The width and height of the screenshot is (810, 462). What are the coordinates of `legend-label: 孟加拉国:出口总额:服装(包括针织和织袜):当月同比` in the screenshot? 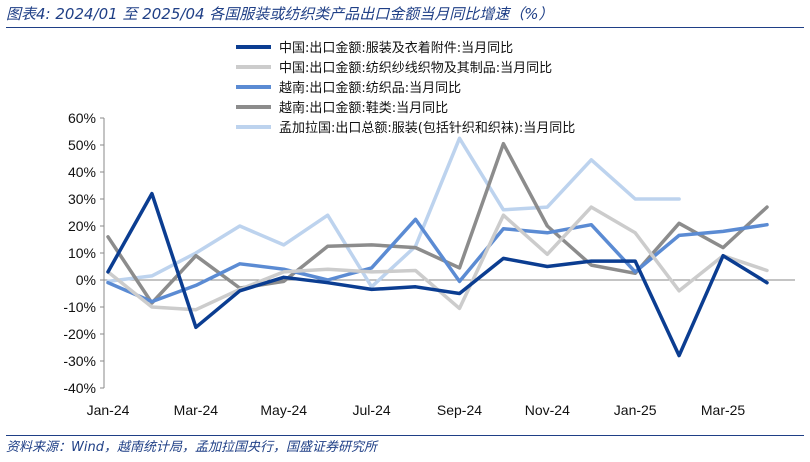 It's located at (427, 128).